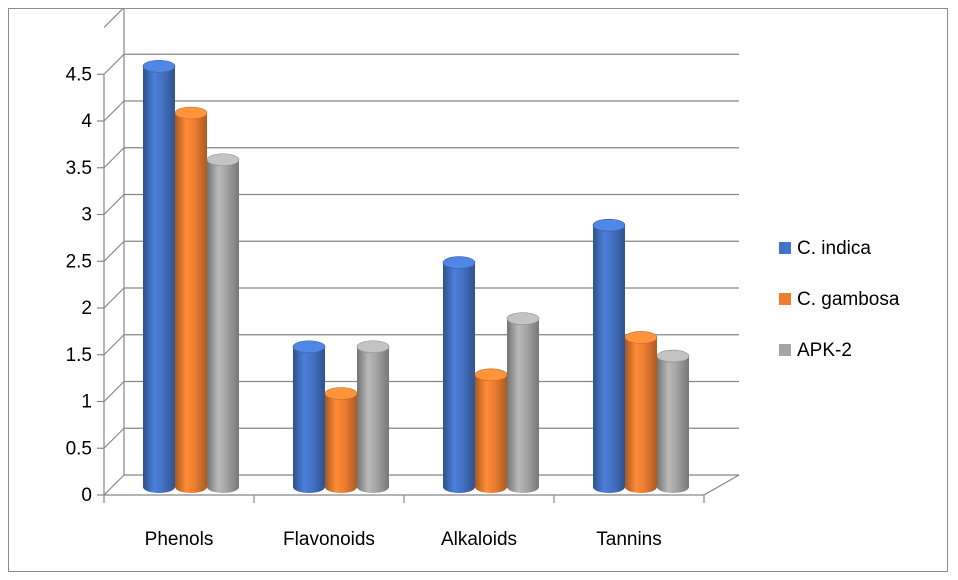 This screenshot has height=580, width=958. I want to click on y-tick-label: 3, so click(86, 215).